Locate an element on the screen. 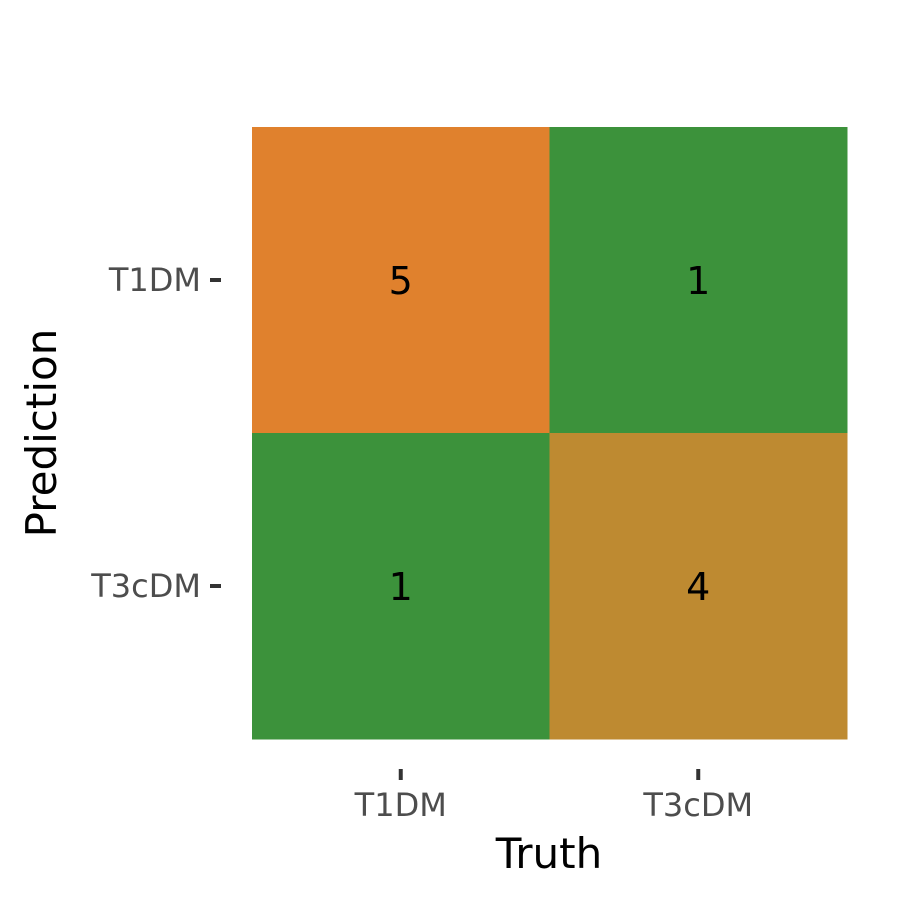 The height and width of the screenshot is (900, 900). x-axis-title: Truth is located at coordinates (548, 853).